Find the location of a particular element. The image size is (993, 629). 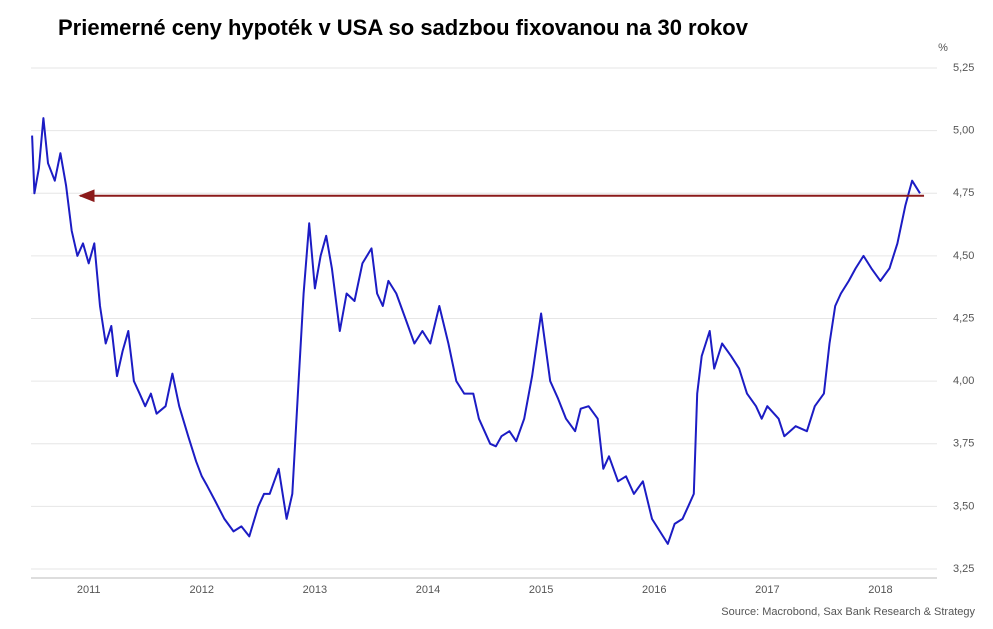

y-tick-label: 5,00 is located at coordinates (963, 131).